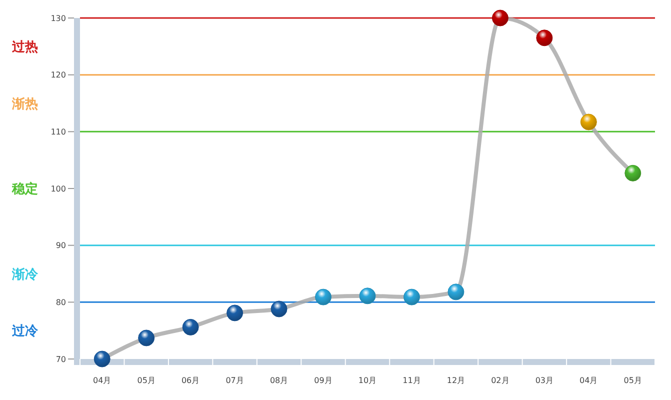  Describe the element at coordinates (24, 189) in the screenshot. I see `text: 稳定` at that location.